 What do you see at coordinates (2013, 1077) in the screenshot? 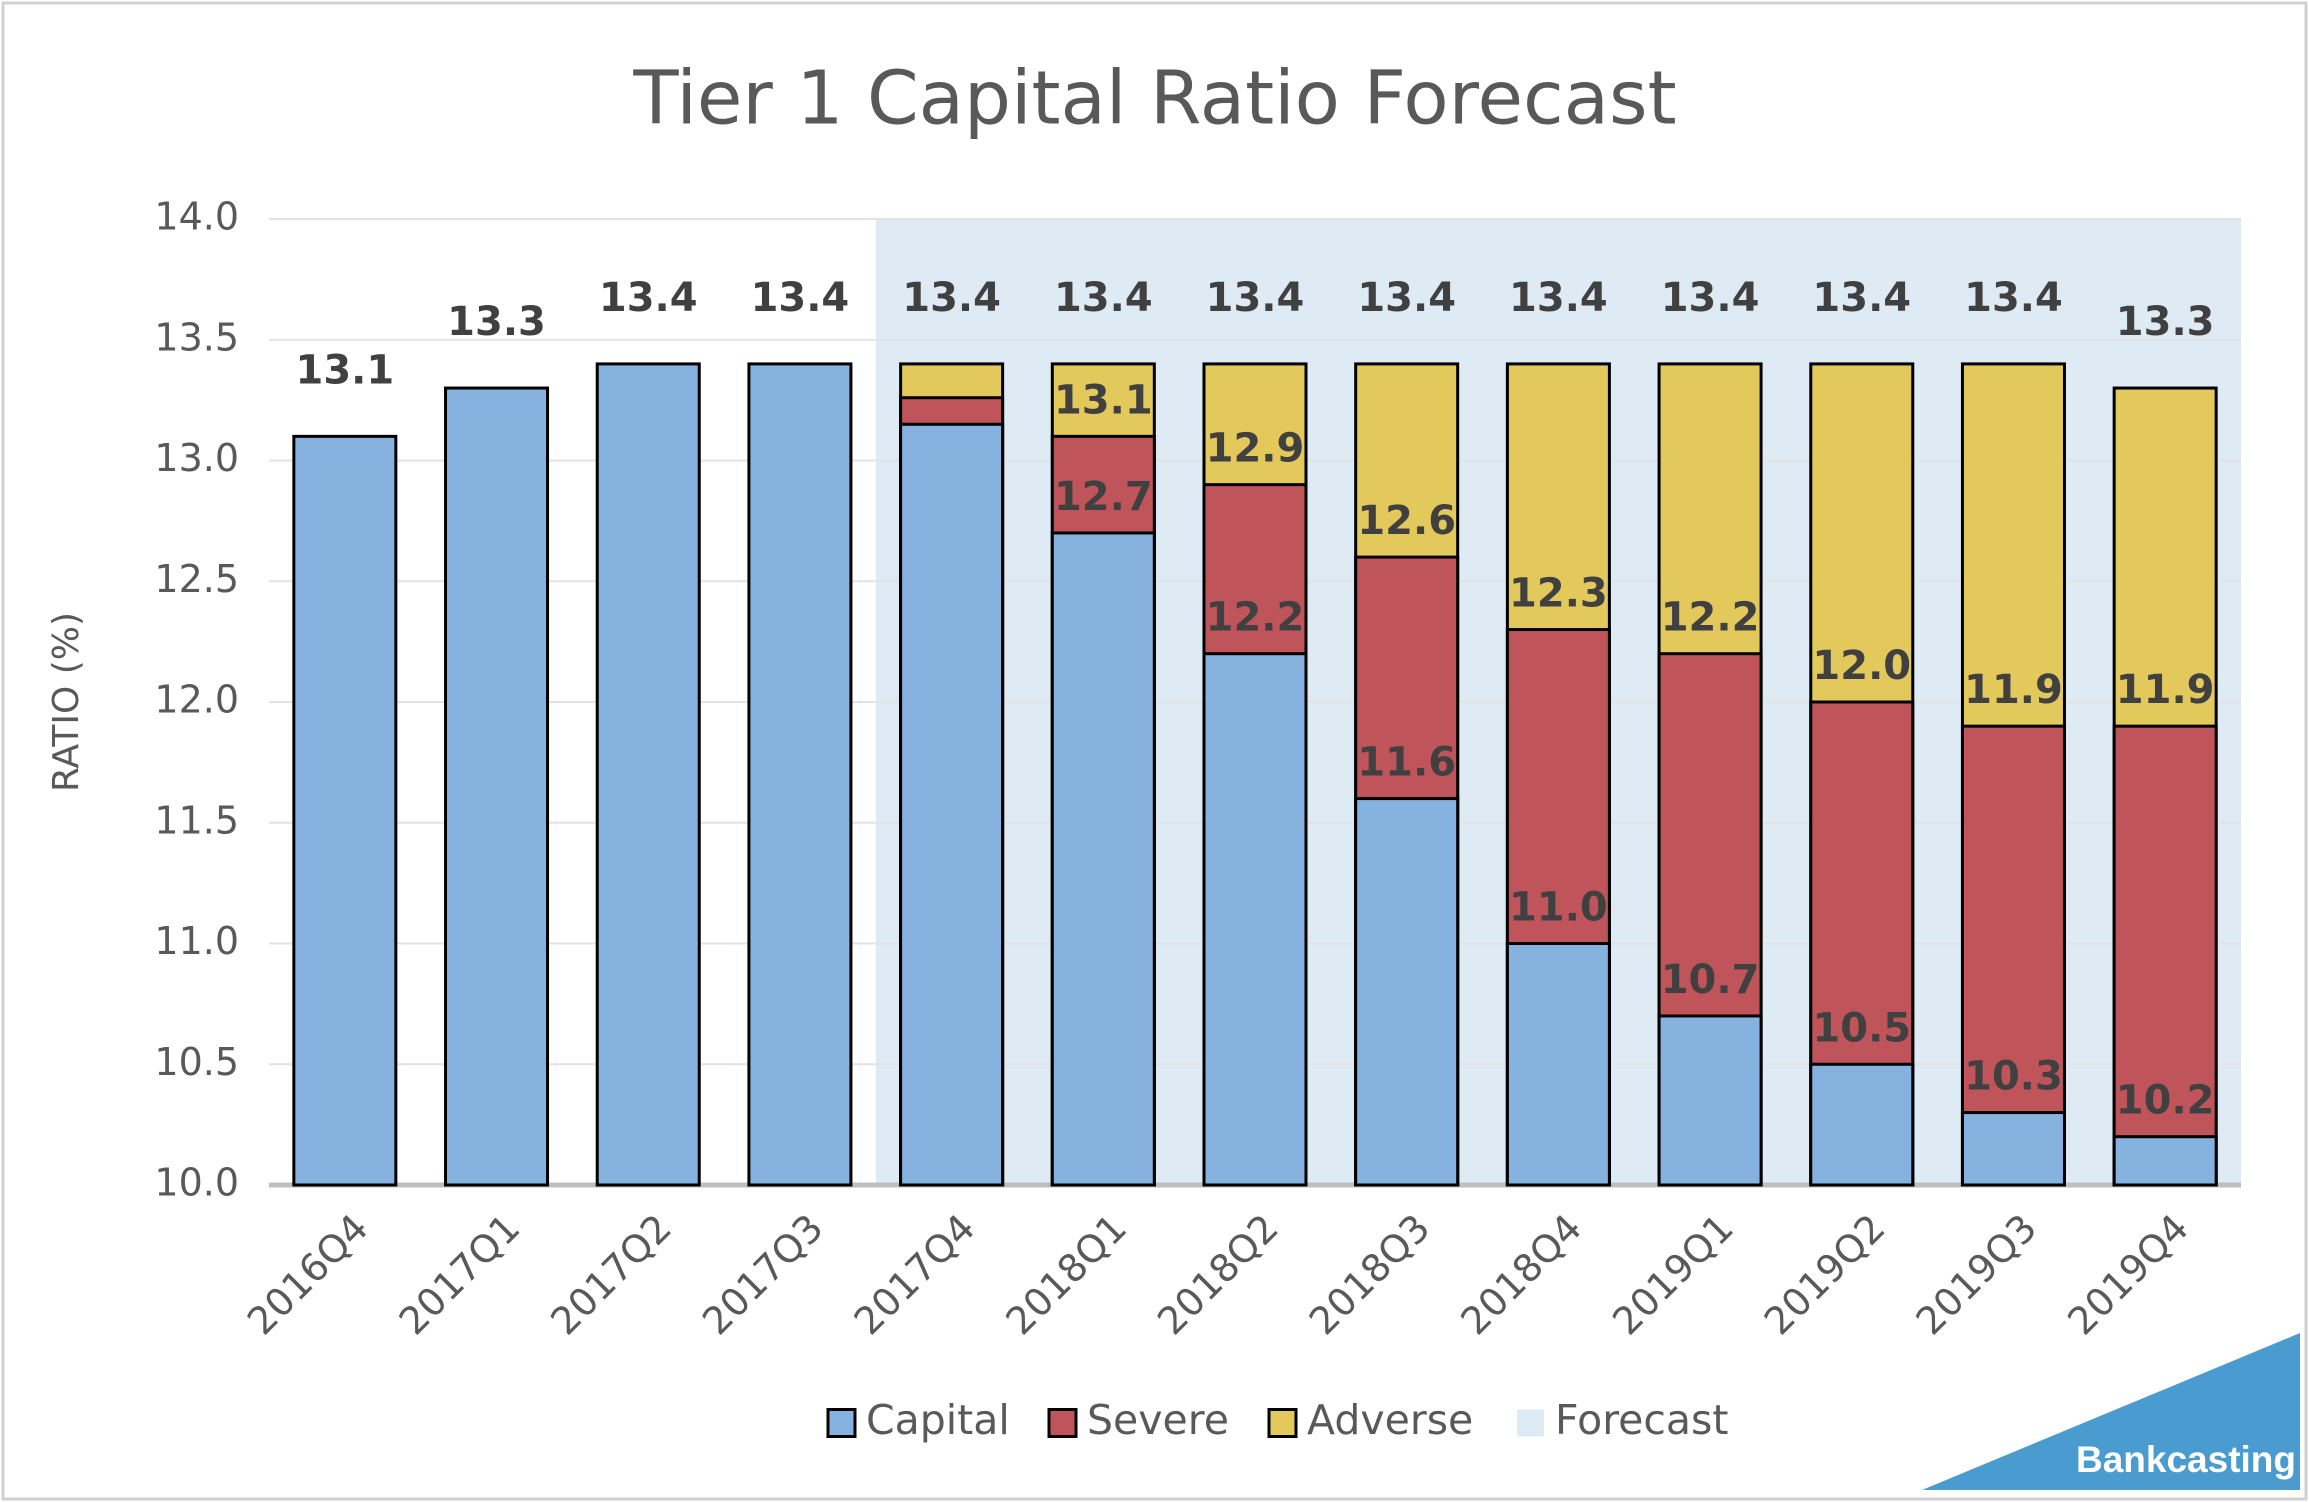
I see `data-label: 10.3` at bounding box center [2013, 1077].